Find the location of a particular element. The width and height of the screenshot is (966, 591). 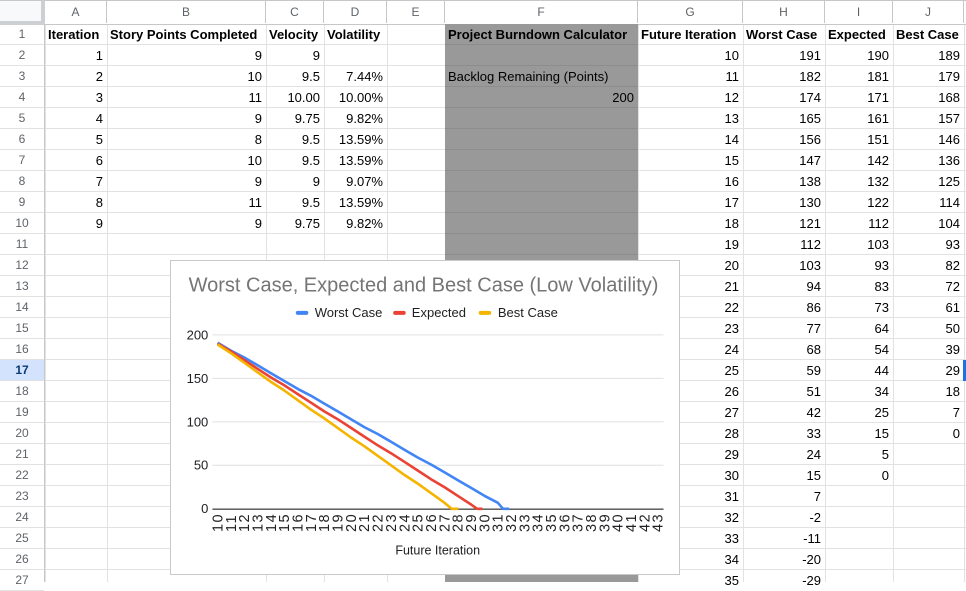

svg-text: 18 is located at coordinates (325, 522).